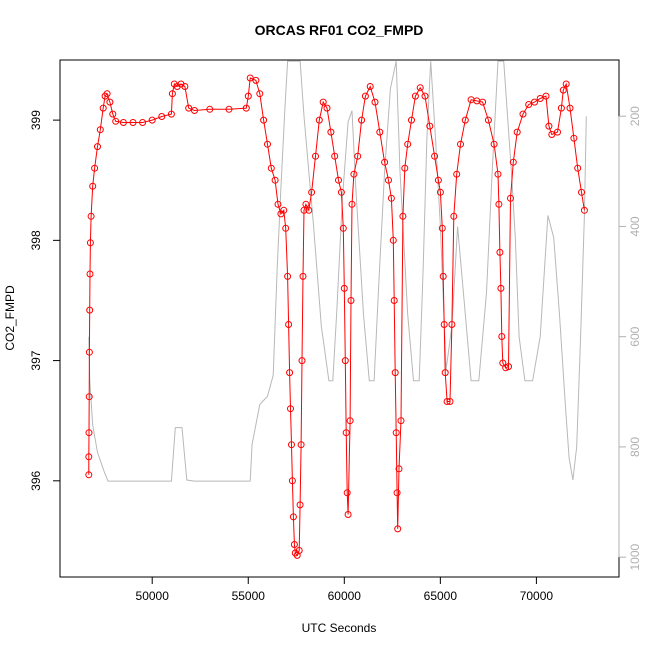  Describe the element at coordinates (339, 30) in the screenshot. I see `chart-title: ORCAS RF01 CO2_FMPD` at that location.